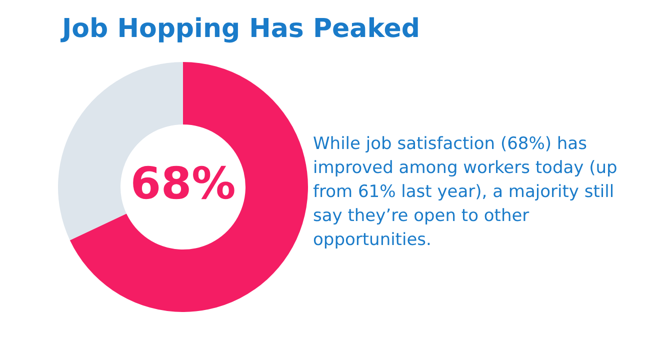 The image size is (658, 339). What do you see at coordinates (183, 184) in the screenshot?
I see `data-label: 68%` at bounding box center [183, 184].